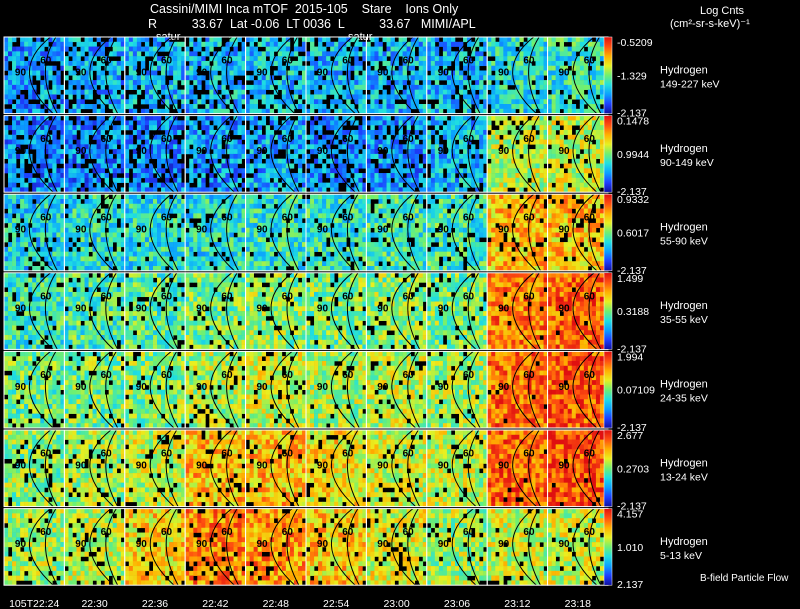  What do you see at coordinates (633, 200) in the screenshot?
I see `colorbar-max-label: 0.9332` at bounding box center [633, 200].